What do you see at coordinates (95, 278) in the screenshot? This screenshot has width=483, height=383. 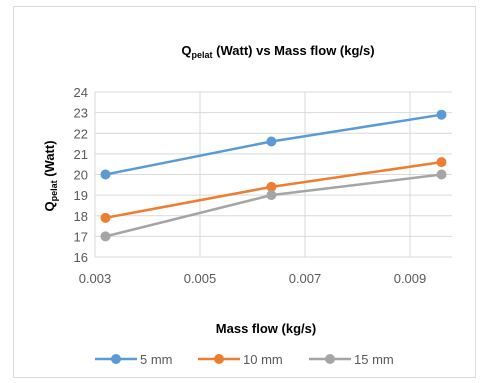 I see `x-tick-label: 0.003` at bounding box center [95, 278].